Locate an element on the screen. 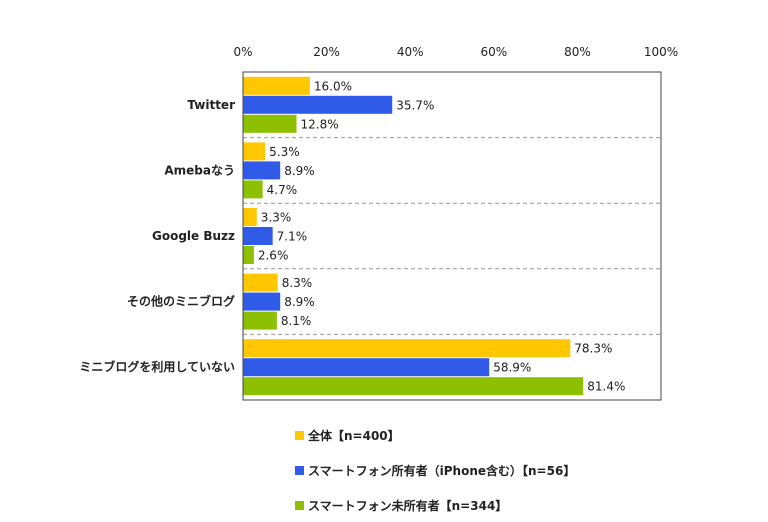 This screenshot has width=768, height=522. bar-value-label: 7.1% is located at coordinates (292, 237).